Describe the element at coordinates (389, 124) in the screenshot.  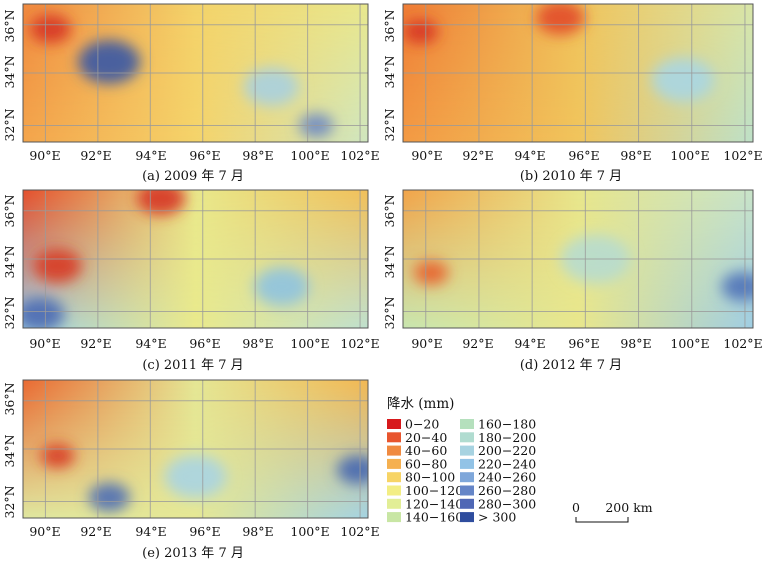
I see `panel-b-y-tick-32: 32°N` at that location.